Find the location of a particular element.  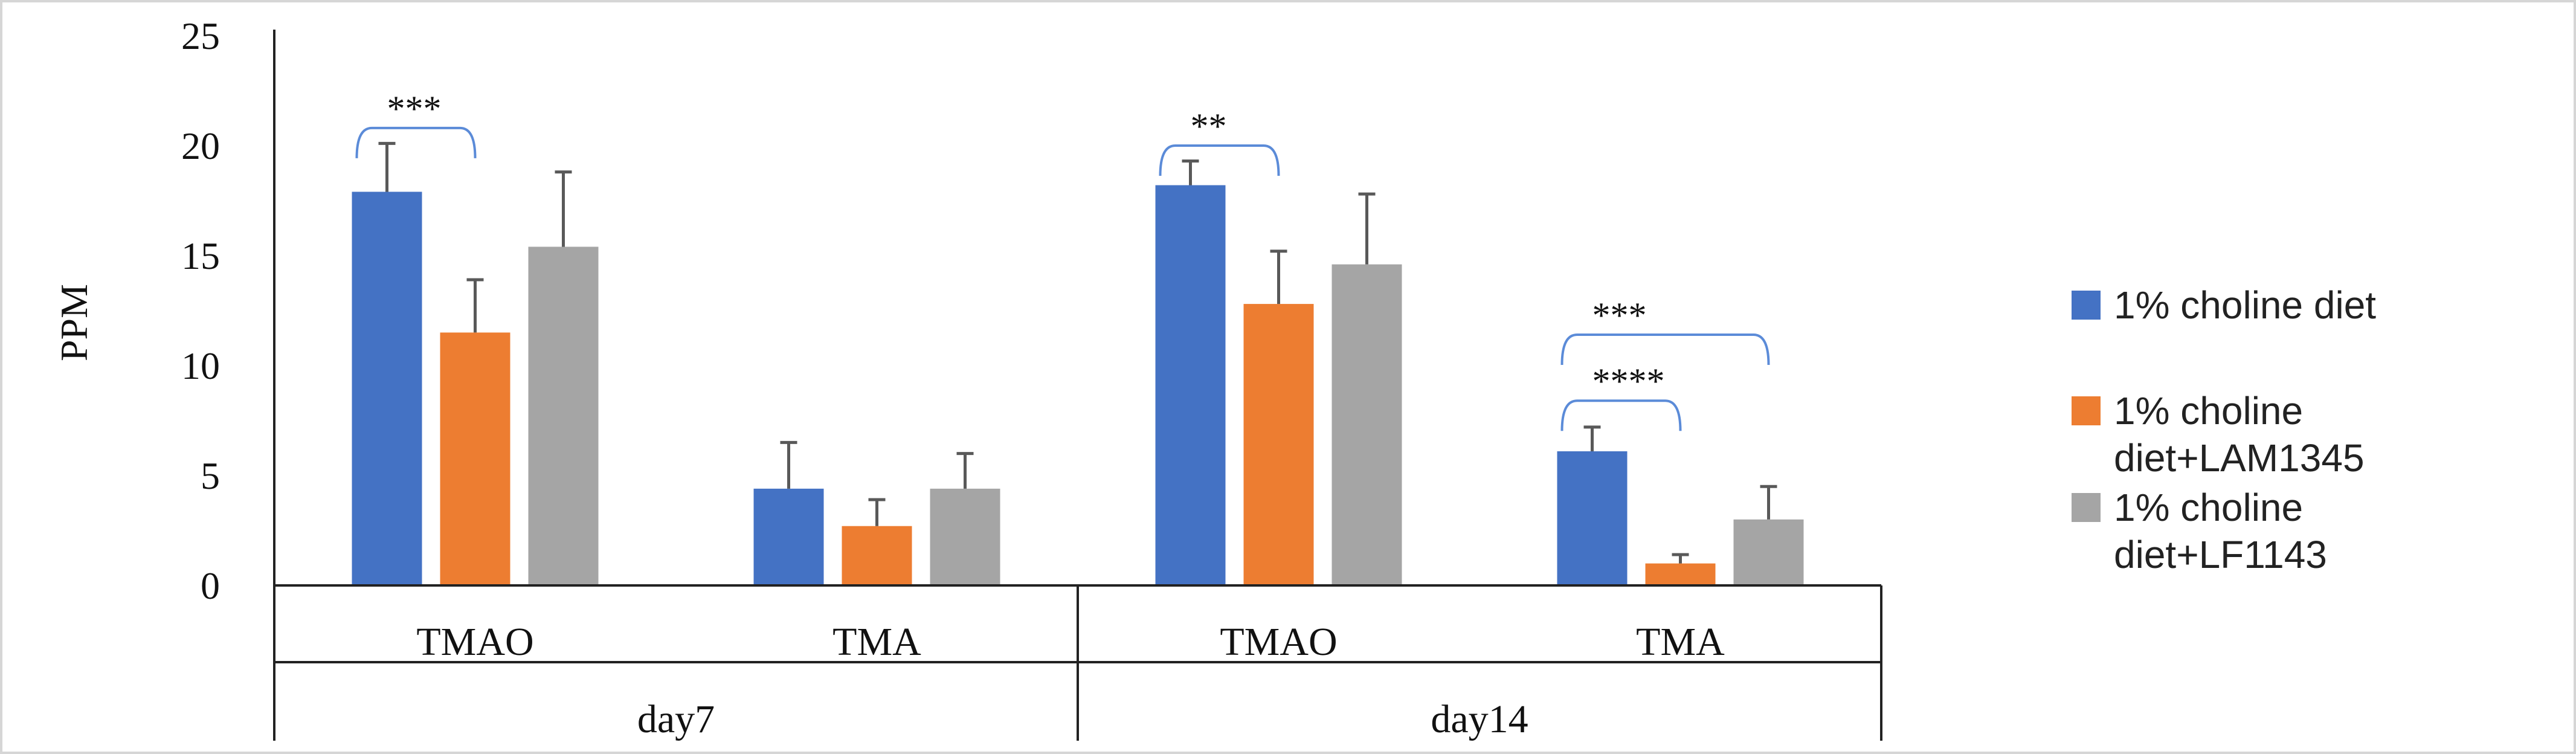

y-tick-label: 10 is located at coordinates (200, 365).